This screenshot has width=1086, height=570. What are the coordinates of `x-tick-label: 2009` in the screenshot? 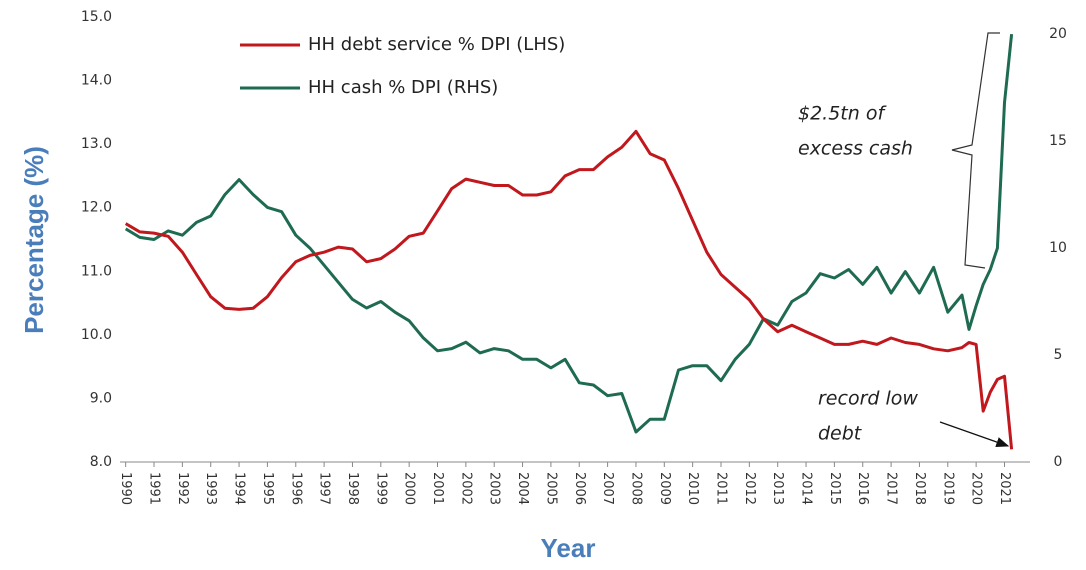 It's located at (664, 488).